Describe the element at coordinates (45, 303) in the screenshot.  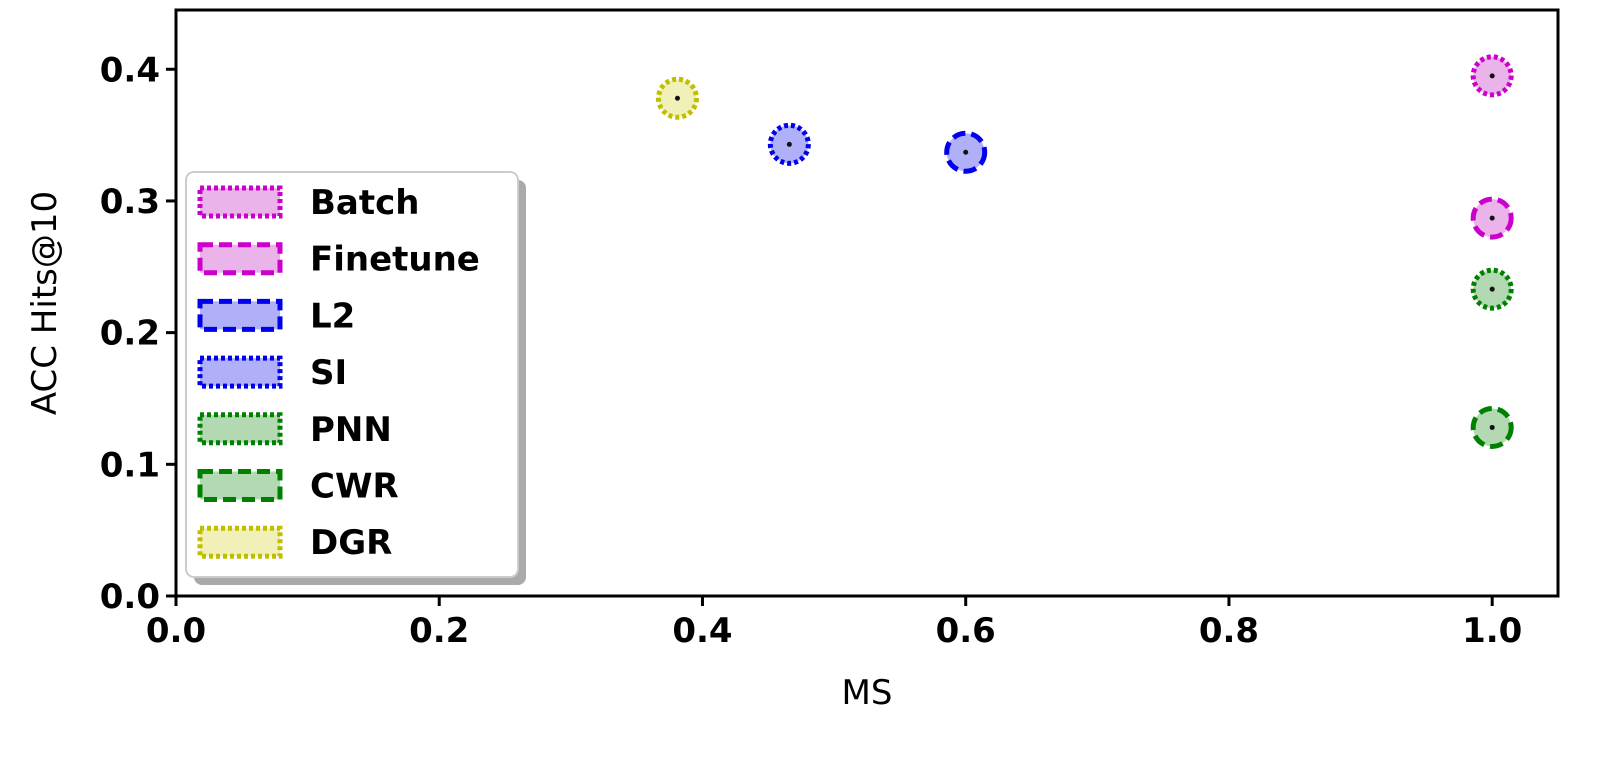
I see `y-axis-label: ACC Hits@10` at that location.